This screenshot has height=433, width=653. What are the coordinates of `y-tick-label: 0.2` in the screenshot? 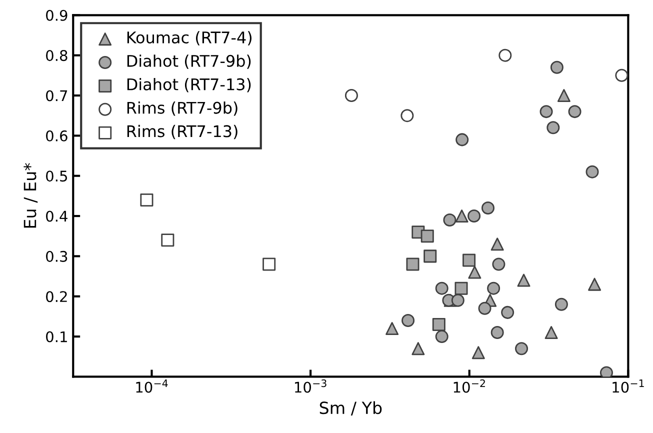 It's located at (56, 296).